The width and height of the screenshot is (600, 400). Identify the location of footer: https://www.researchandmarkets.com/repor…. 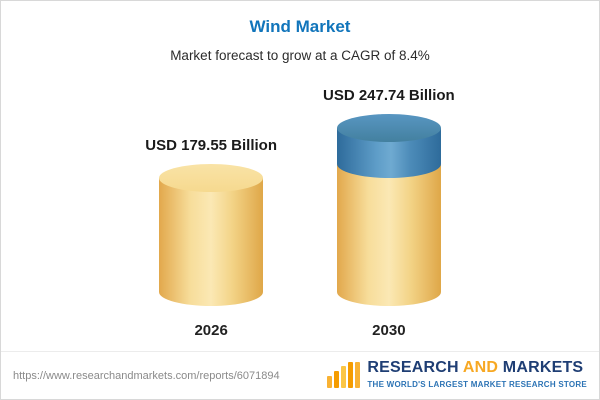
(300, 375).